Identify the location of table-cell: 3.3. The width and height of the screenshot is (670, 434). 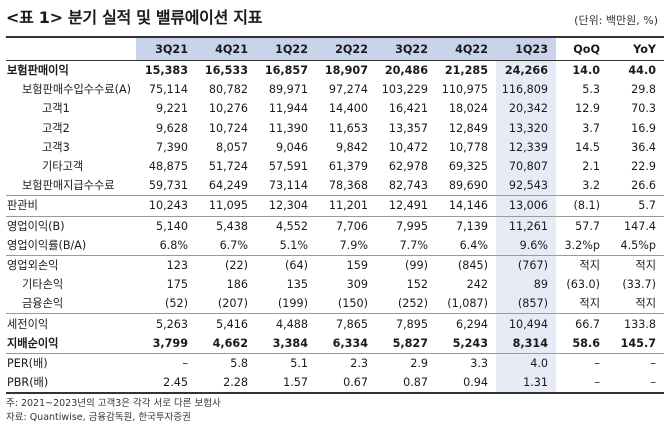
(466, 362).